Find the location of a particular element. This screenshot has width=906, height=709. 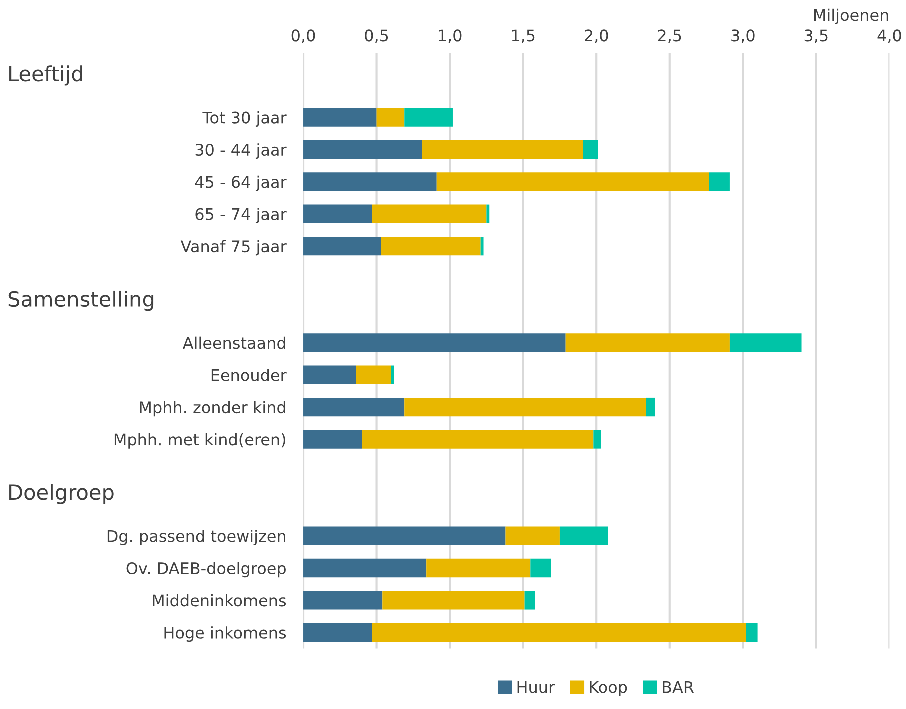

y-tick-label: Middeninkomens is located at coordinates (219, 600).